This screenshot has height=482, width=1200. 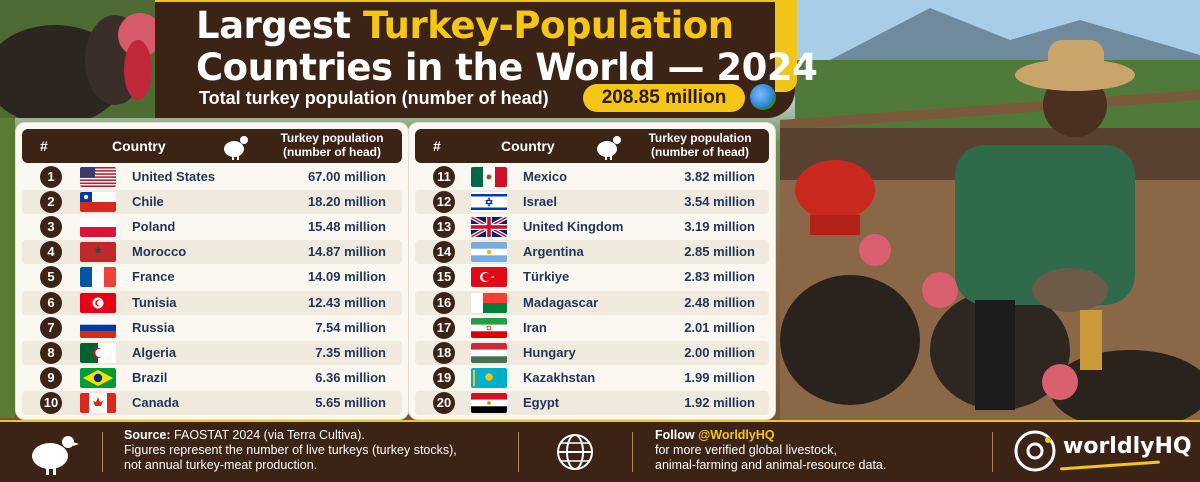 I want to click on table-row: 19 Kazakhstan 1.99 million, so click(x=592, y=378).